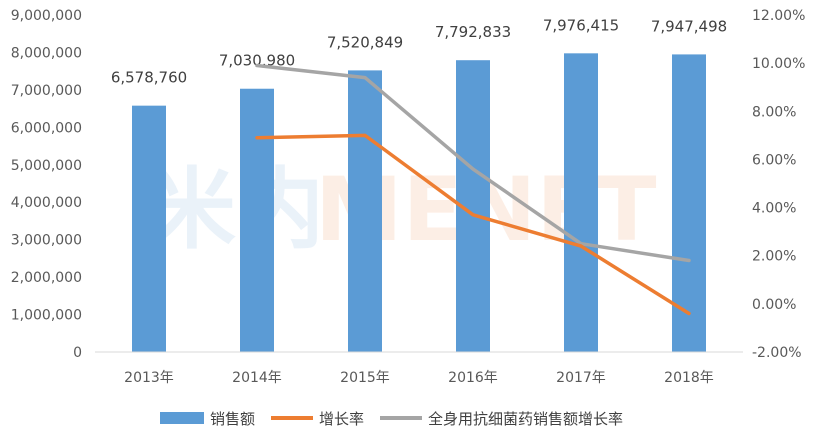  Describe the element at coordinates (46, 203) in the screenshot. I see `left-axis-tick-label: 4,000,000` at that location.